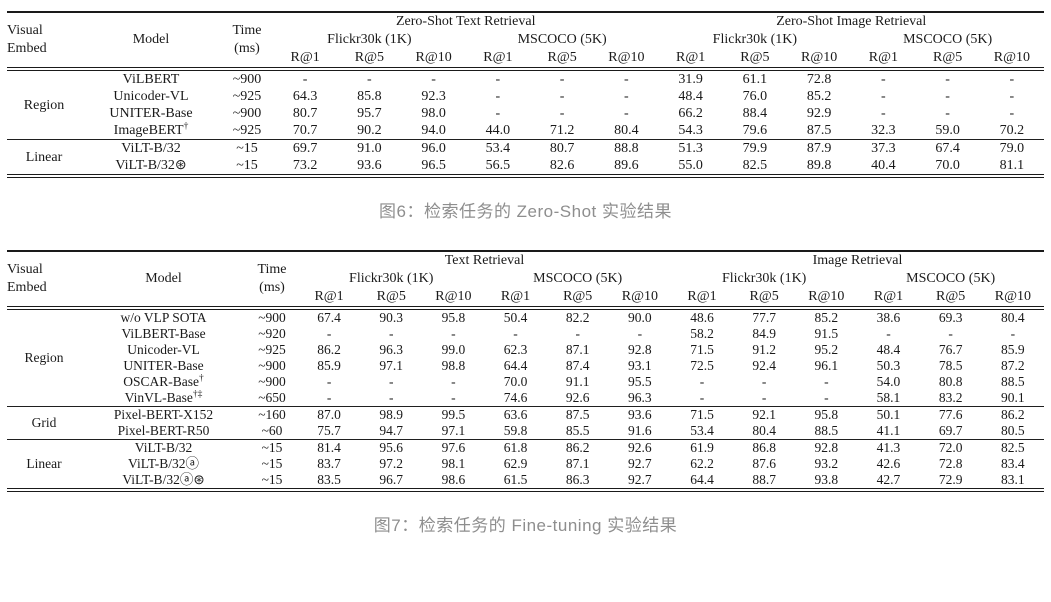 Image resolution: width=1051 pixels, height=602 pixels. I want to click on value-cell: 98.9, so click(391, 414).